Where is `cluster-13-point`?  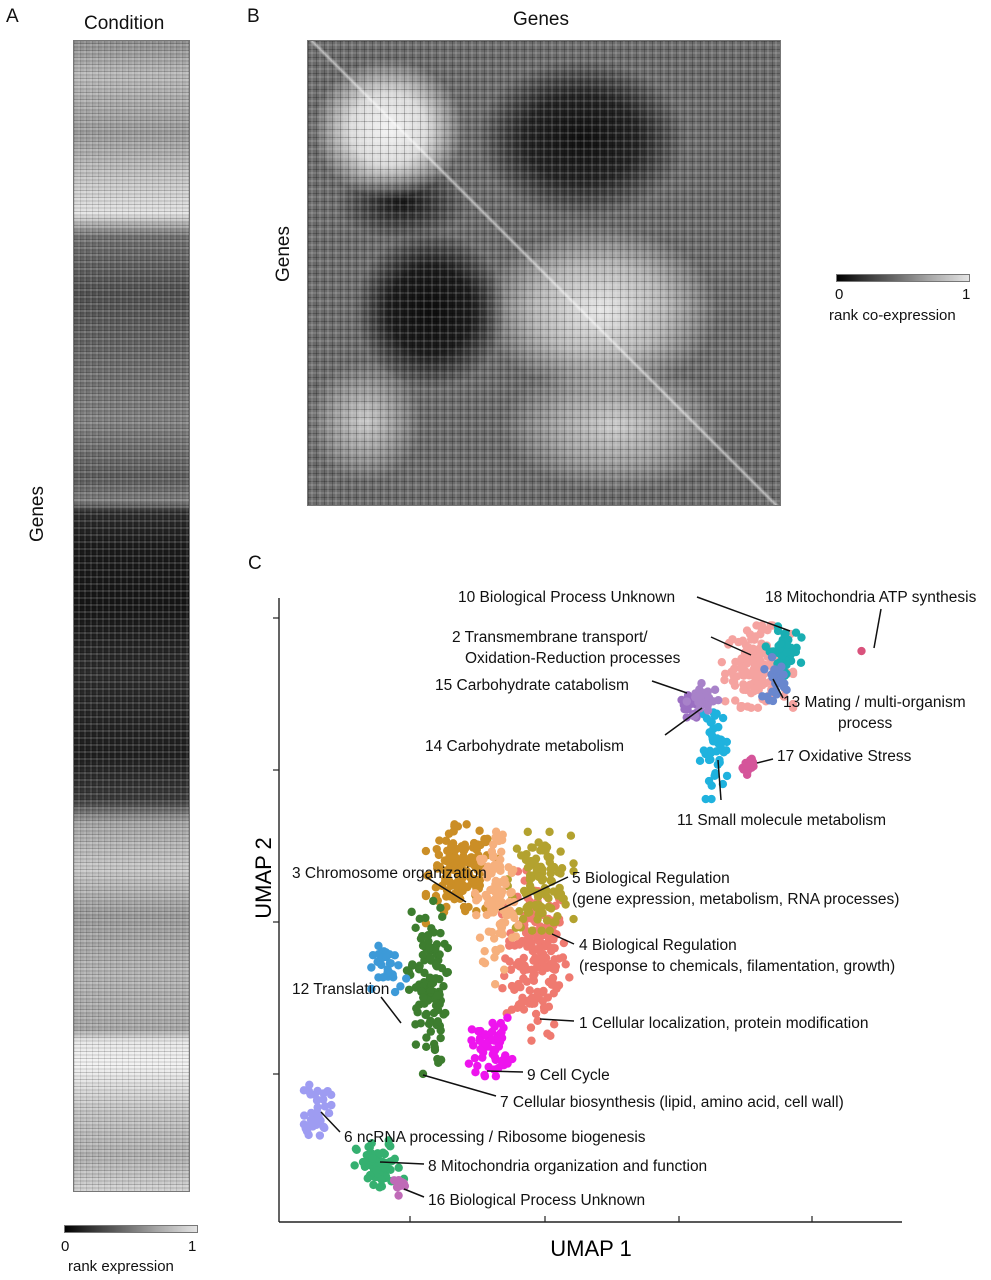
cluster-13-point is located at coordinates (774, 669).